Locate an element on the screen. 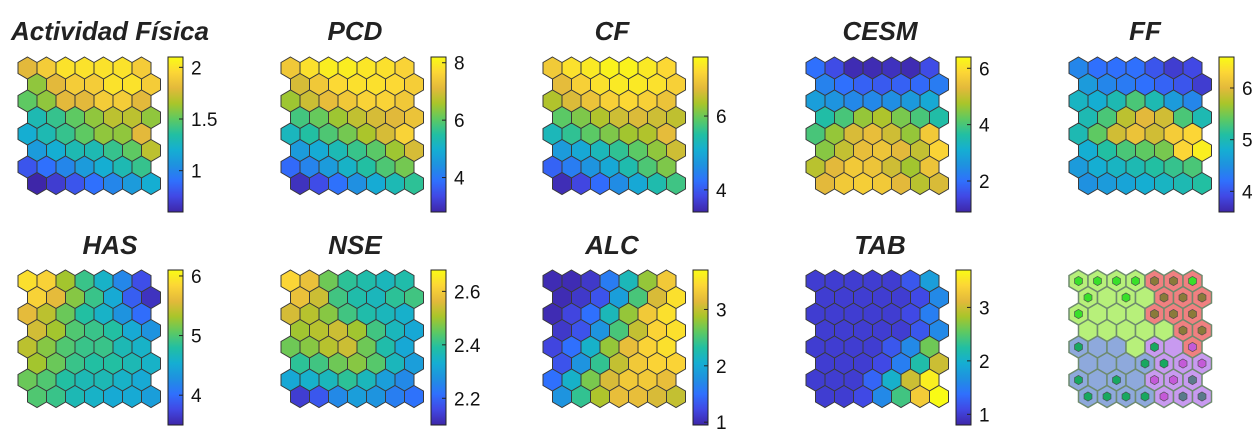 The height and width of the screenshot is (434, 1257). colorbar-tick-label: 1.5 is located at coordinates (204, 120).